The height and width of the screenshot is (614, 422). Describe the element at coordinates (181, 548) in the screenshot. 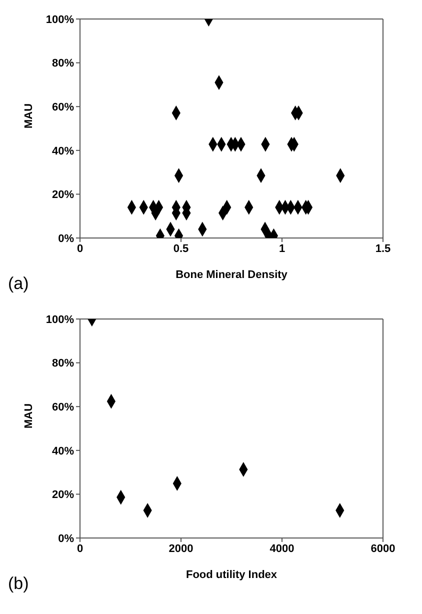

I see `x-tick-label: 2000` at that location.